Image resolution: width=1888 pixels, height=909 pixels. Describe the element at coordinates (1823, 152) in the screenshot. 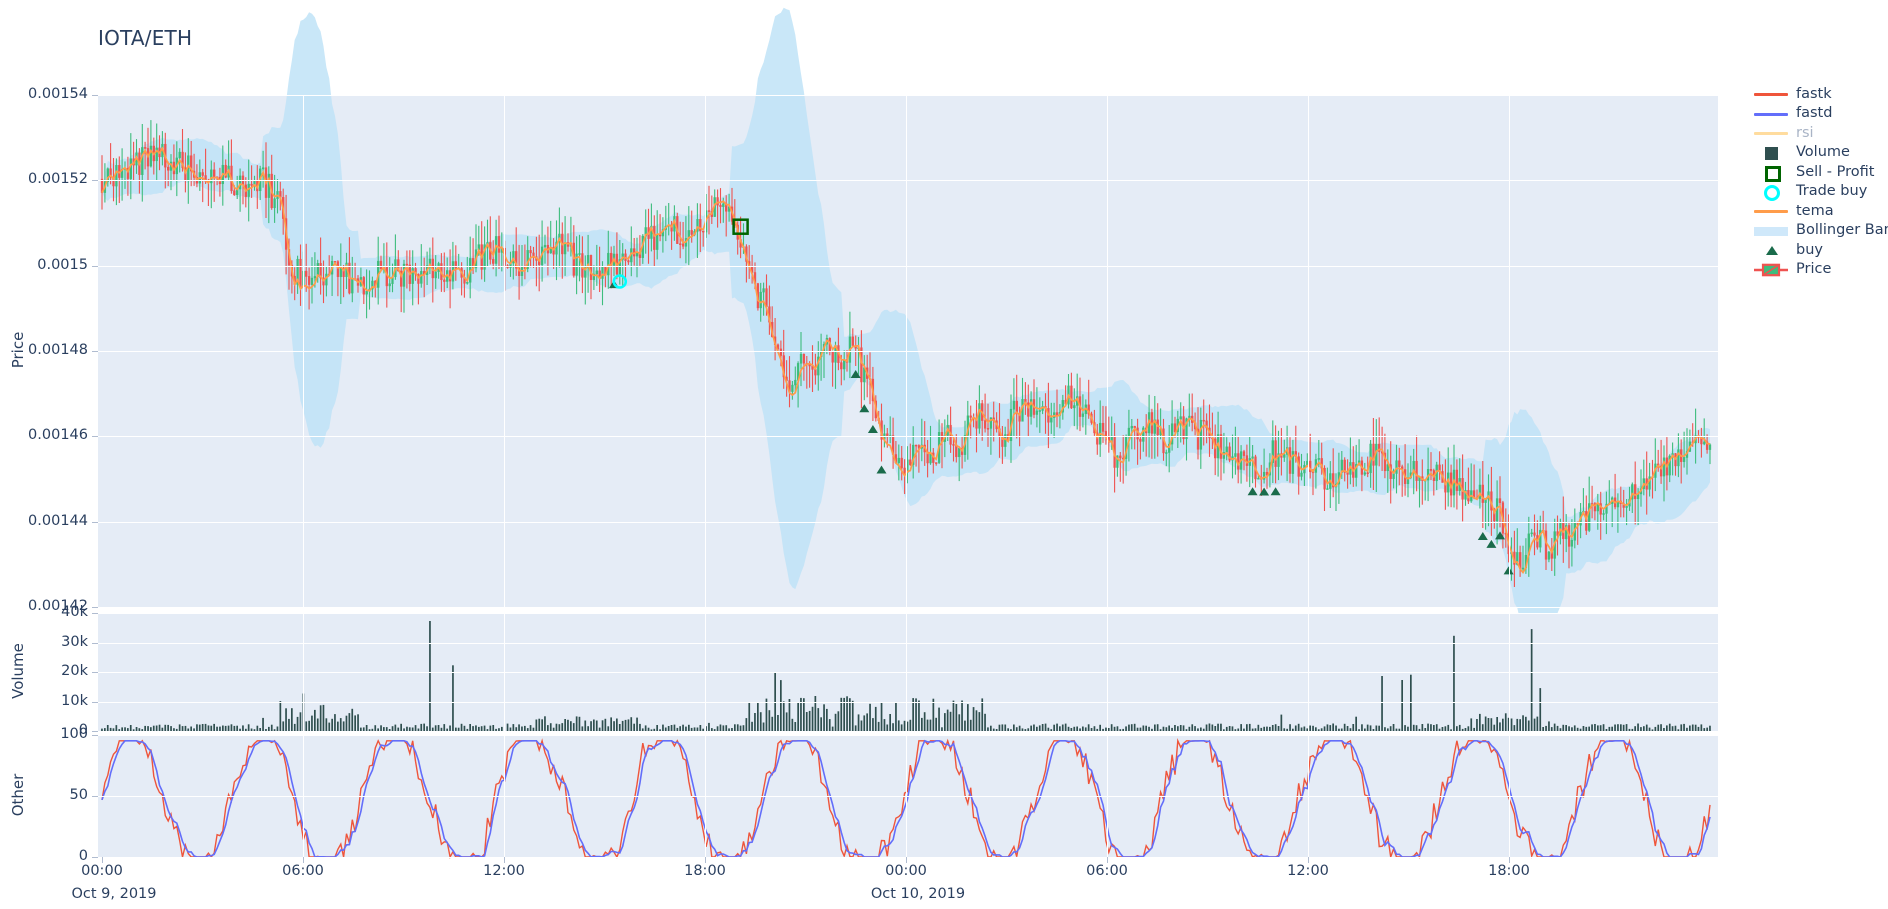

I see `legend-label: Volume` at that location.